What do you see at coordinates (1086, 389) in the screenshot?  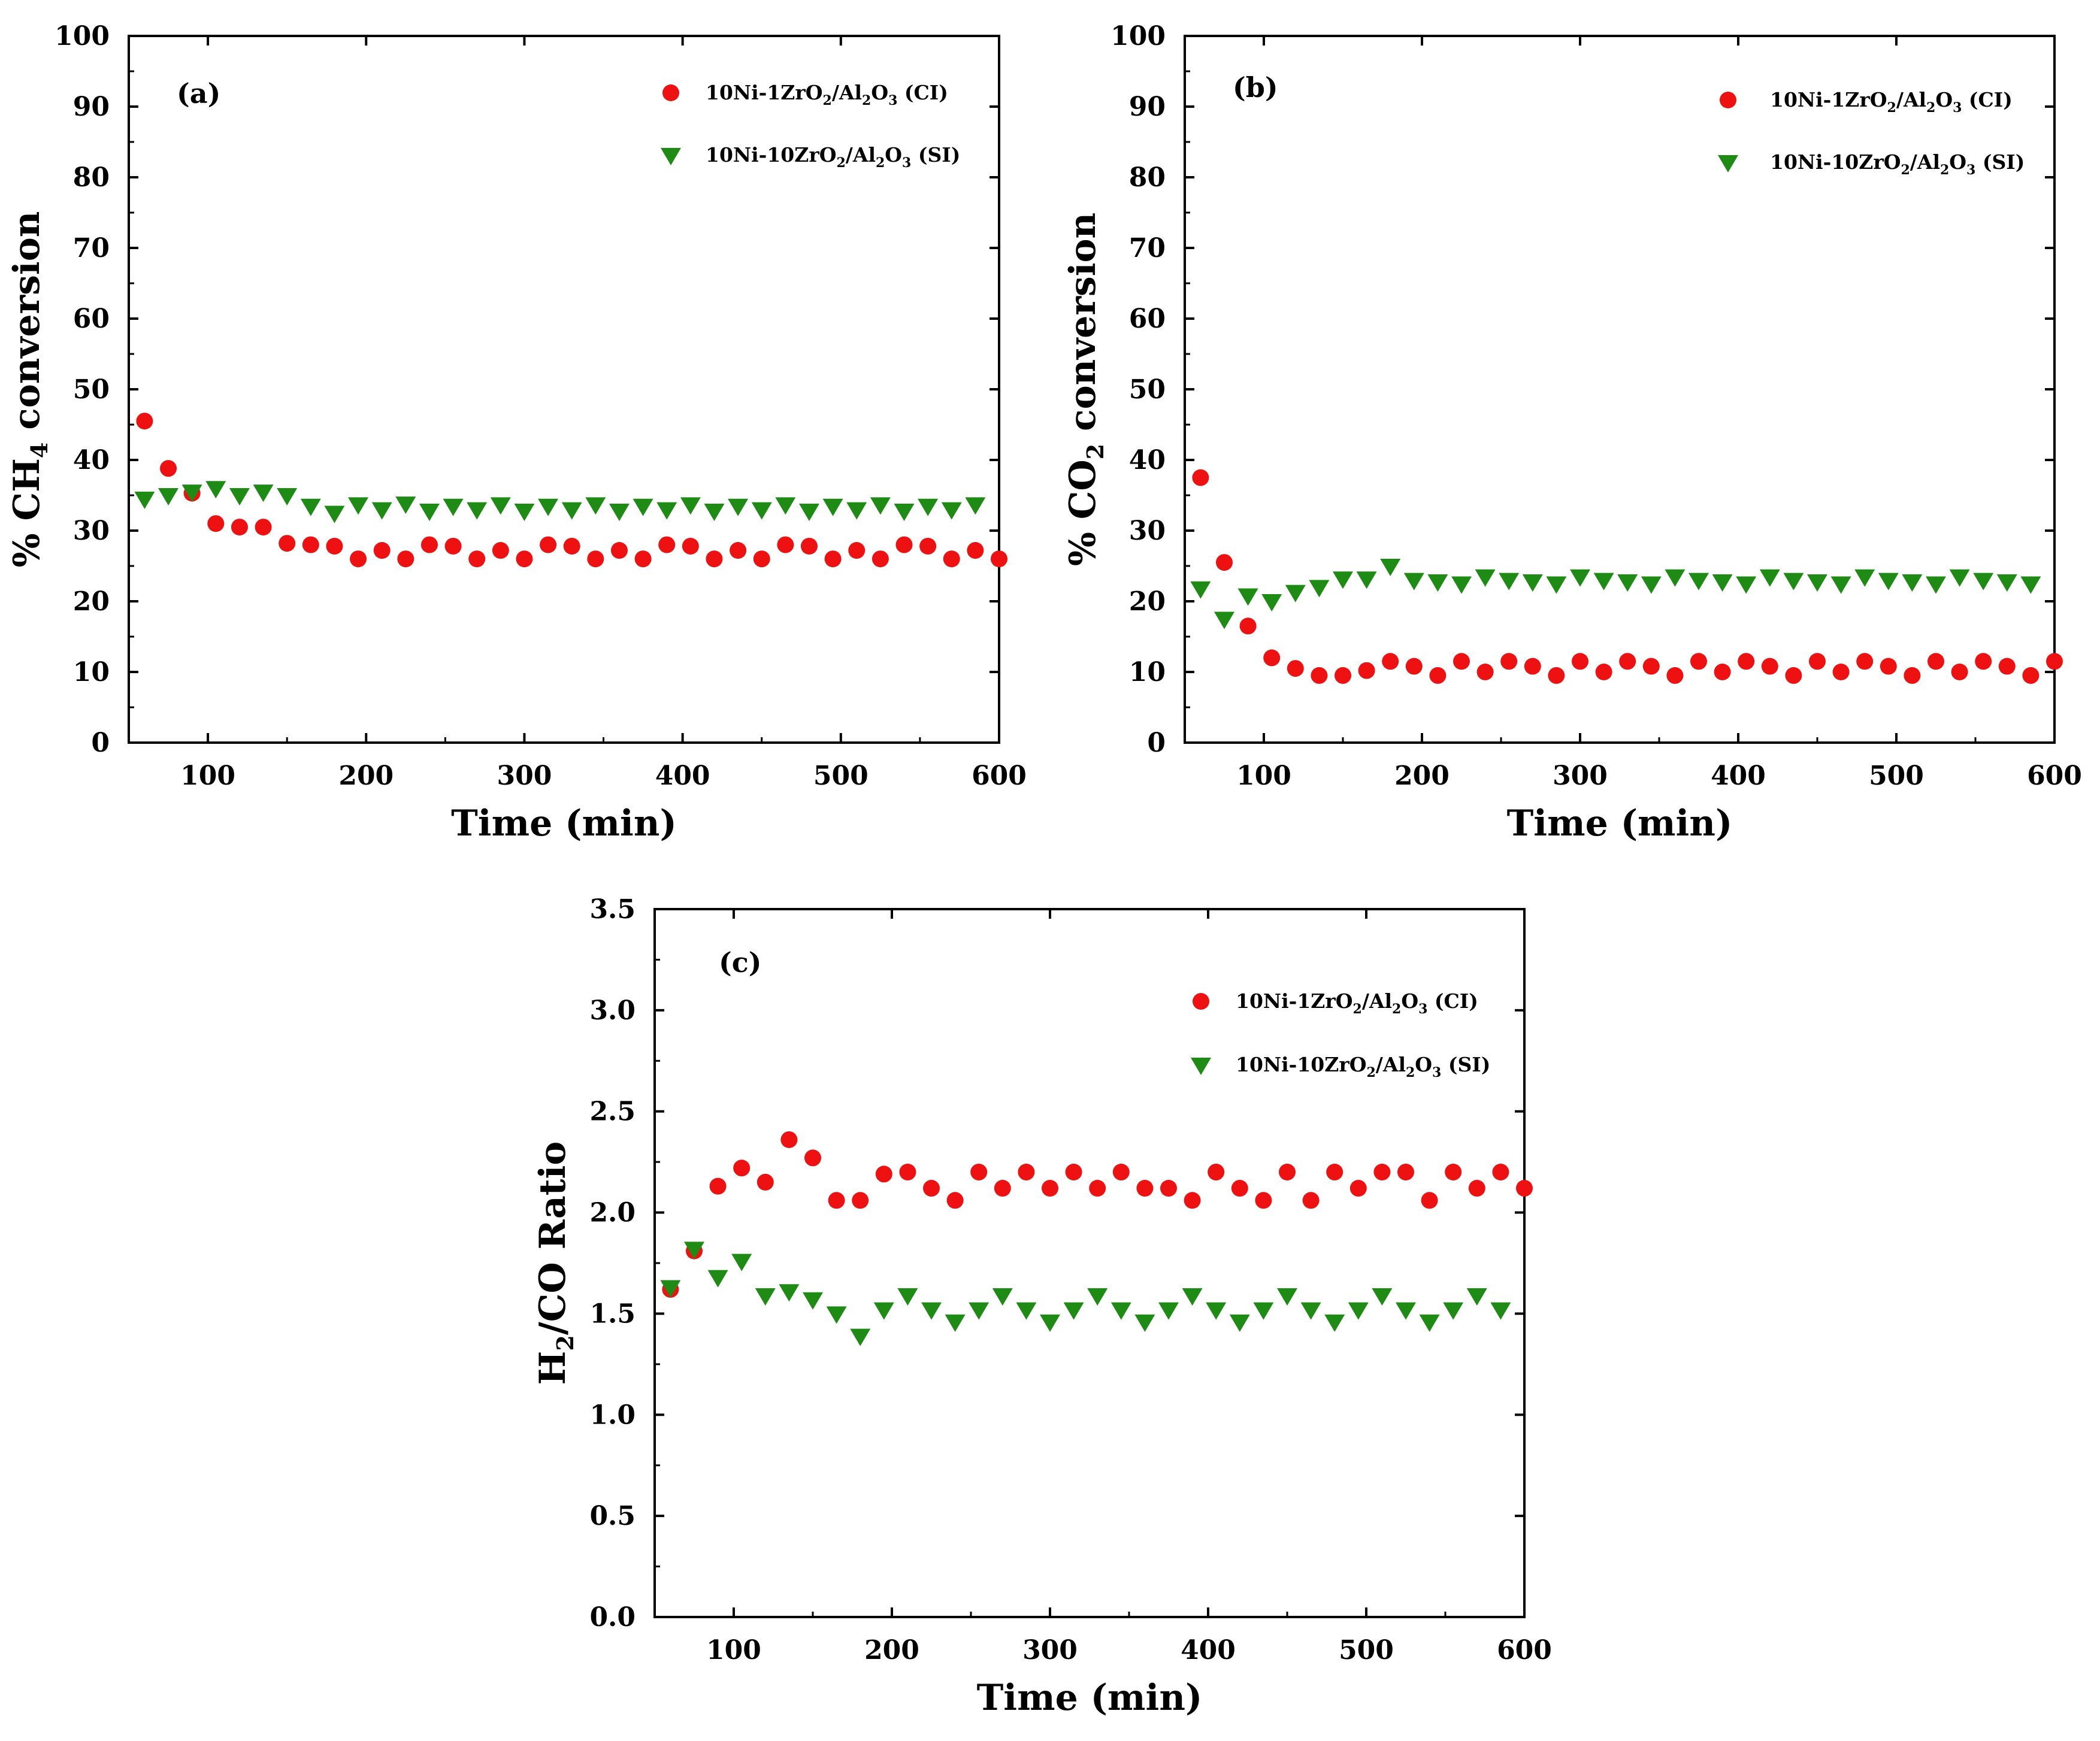 I see `y-axis-title: % CO2 conversion` at bounding box center [1086, 389].